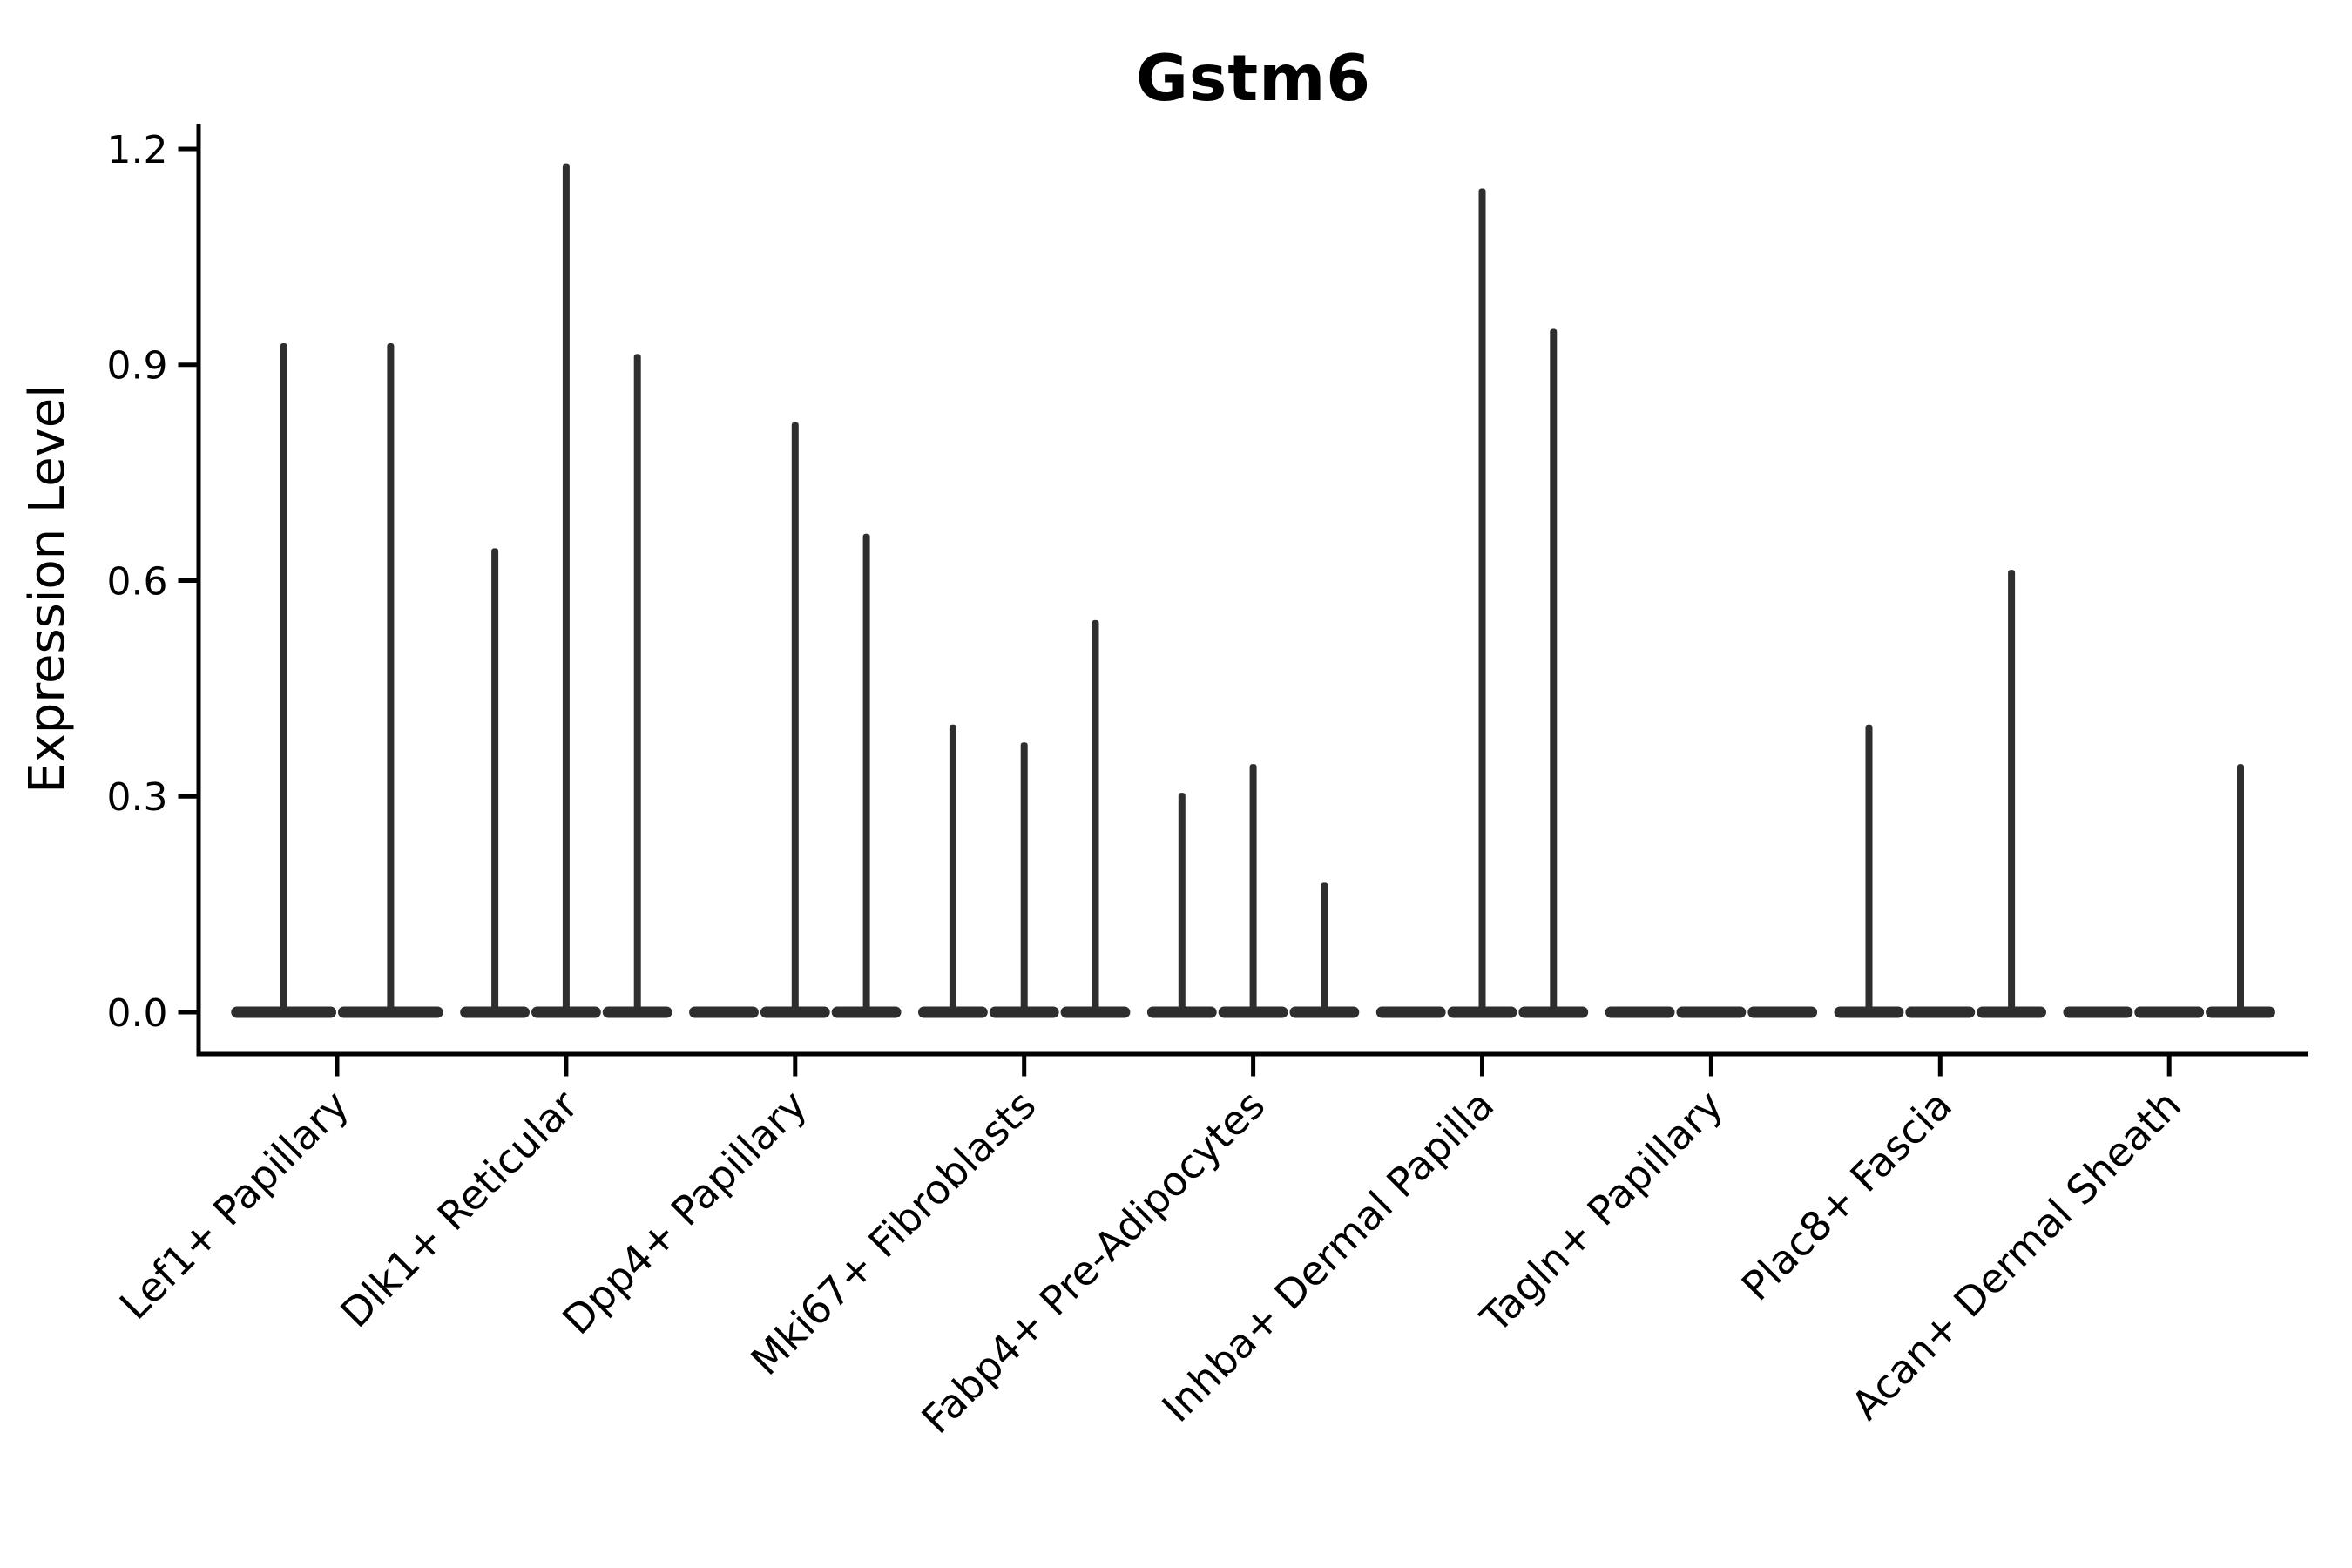  Describe the element at coordinates (1253, 79) in the screenshot. I see `chart-title: Gstm6` at that location.